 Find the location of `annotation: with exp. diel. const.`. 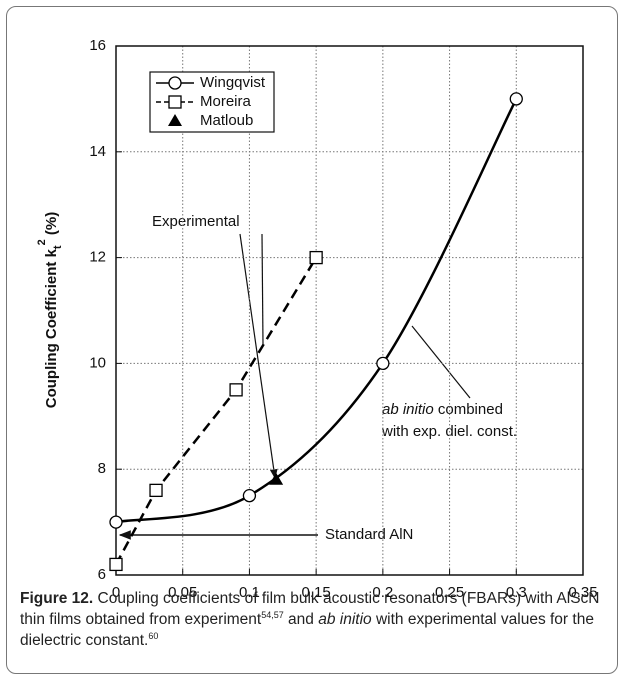

annotation: with exp. diel. const. is located at coordinates (449, 431).